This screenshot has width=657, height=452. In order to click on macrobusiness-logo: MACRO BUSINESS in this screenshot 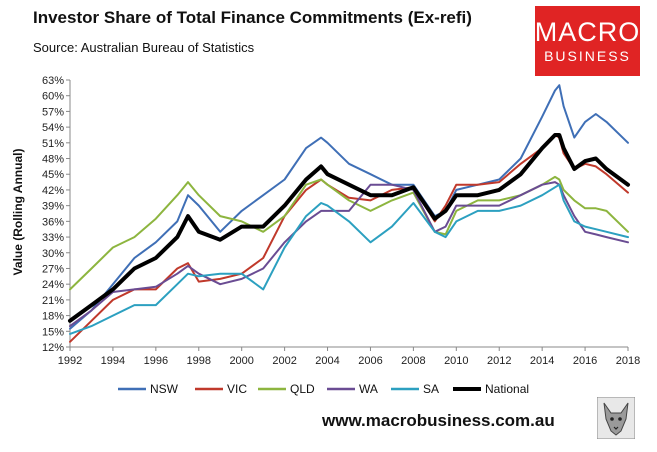, I will do `click(587, 41)`.